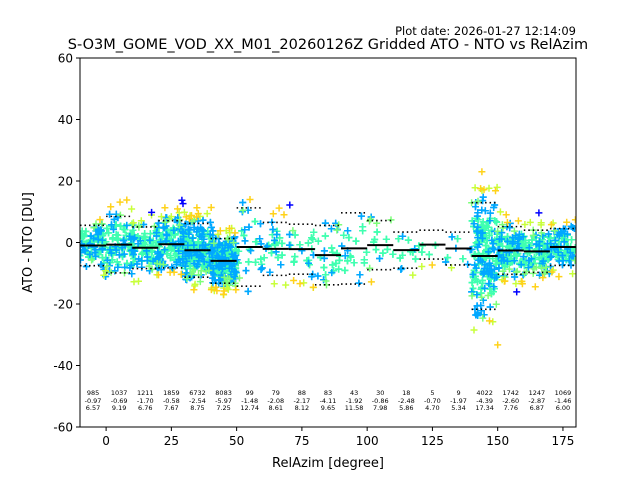  What do you see at coordinates (380, 393) in the screenshot?
I see `bin-n-label: 30` at bounding box center [380, 393].